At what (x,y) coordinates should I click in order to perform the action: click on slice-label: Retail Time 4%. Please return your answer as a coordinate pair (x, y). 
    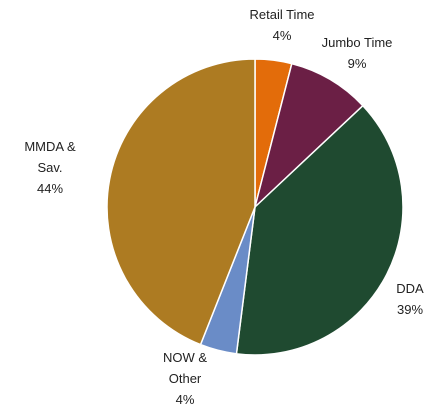
    Looking at the image, I should click on (282, 25).